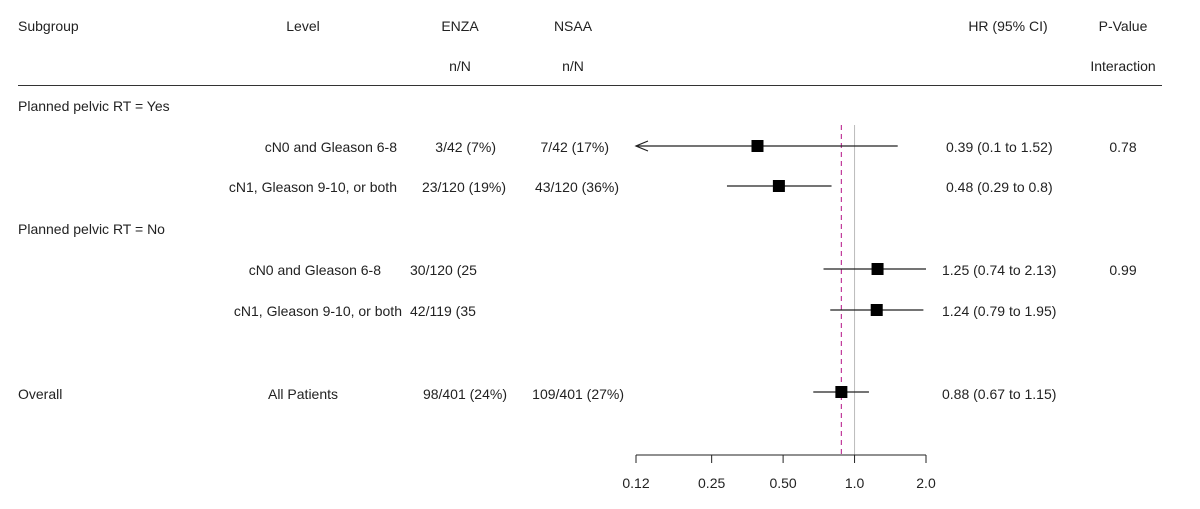  Describe the element at coordinates (999, 311) in the screenshot. I see `row-hr-text: 1.24 (0.79 to 1.95)` at that location.